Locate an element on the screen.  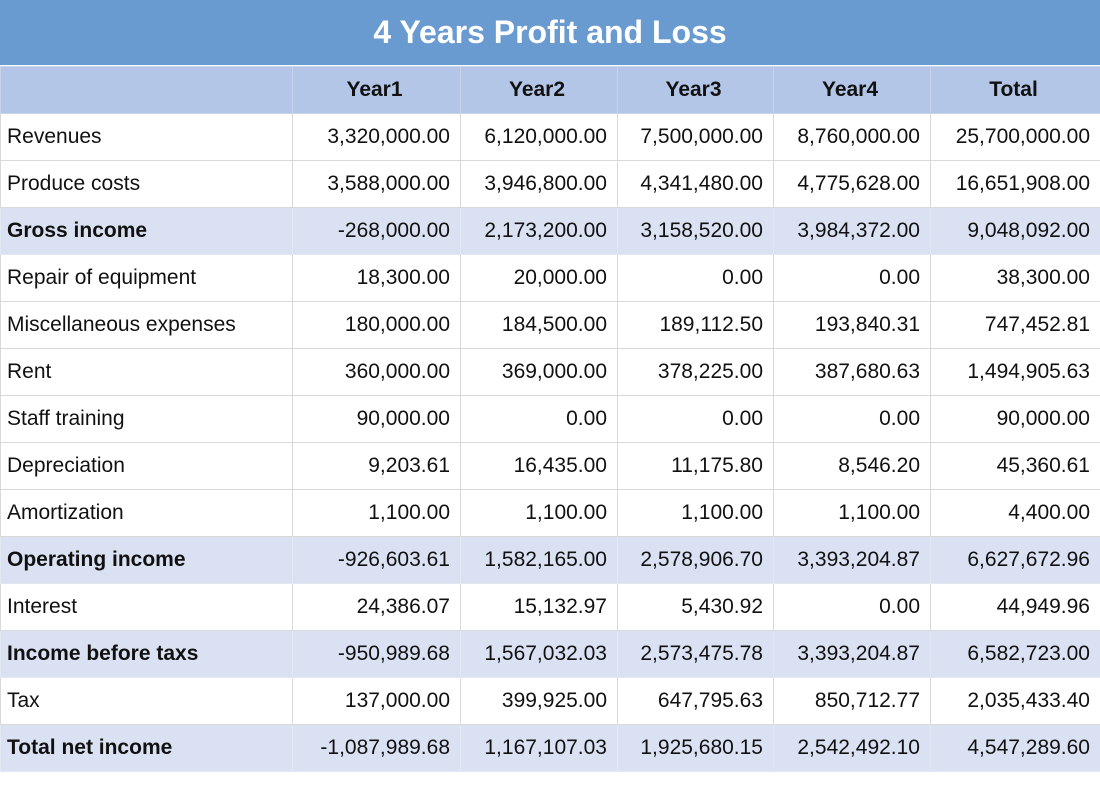
value-cell-year2: 15,132.97 is located at coordinates (539, 607).